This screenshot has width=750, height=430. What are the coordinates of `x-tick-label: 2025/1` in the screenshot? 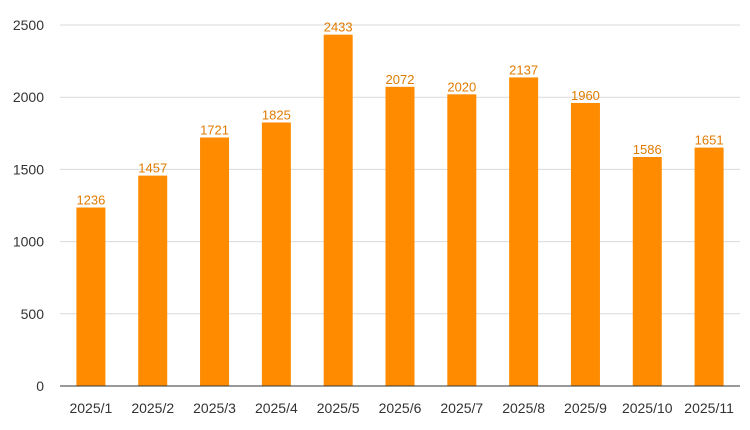 It's located at (90, 408).